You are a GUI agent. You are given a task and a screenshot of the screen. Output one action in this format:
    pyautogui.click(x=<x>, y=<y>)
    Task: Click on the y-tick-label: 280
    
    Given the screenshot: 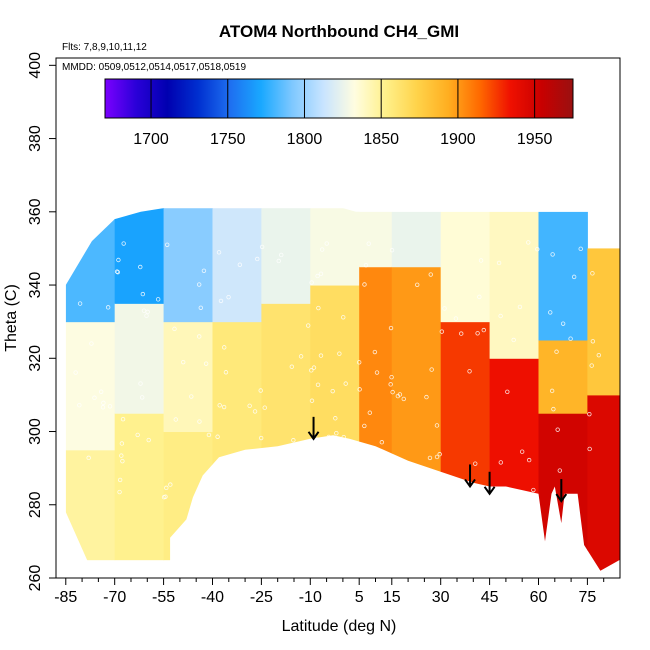 What is the action you would take?
    pyautogui.click(x=35, y=504)
    